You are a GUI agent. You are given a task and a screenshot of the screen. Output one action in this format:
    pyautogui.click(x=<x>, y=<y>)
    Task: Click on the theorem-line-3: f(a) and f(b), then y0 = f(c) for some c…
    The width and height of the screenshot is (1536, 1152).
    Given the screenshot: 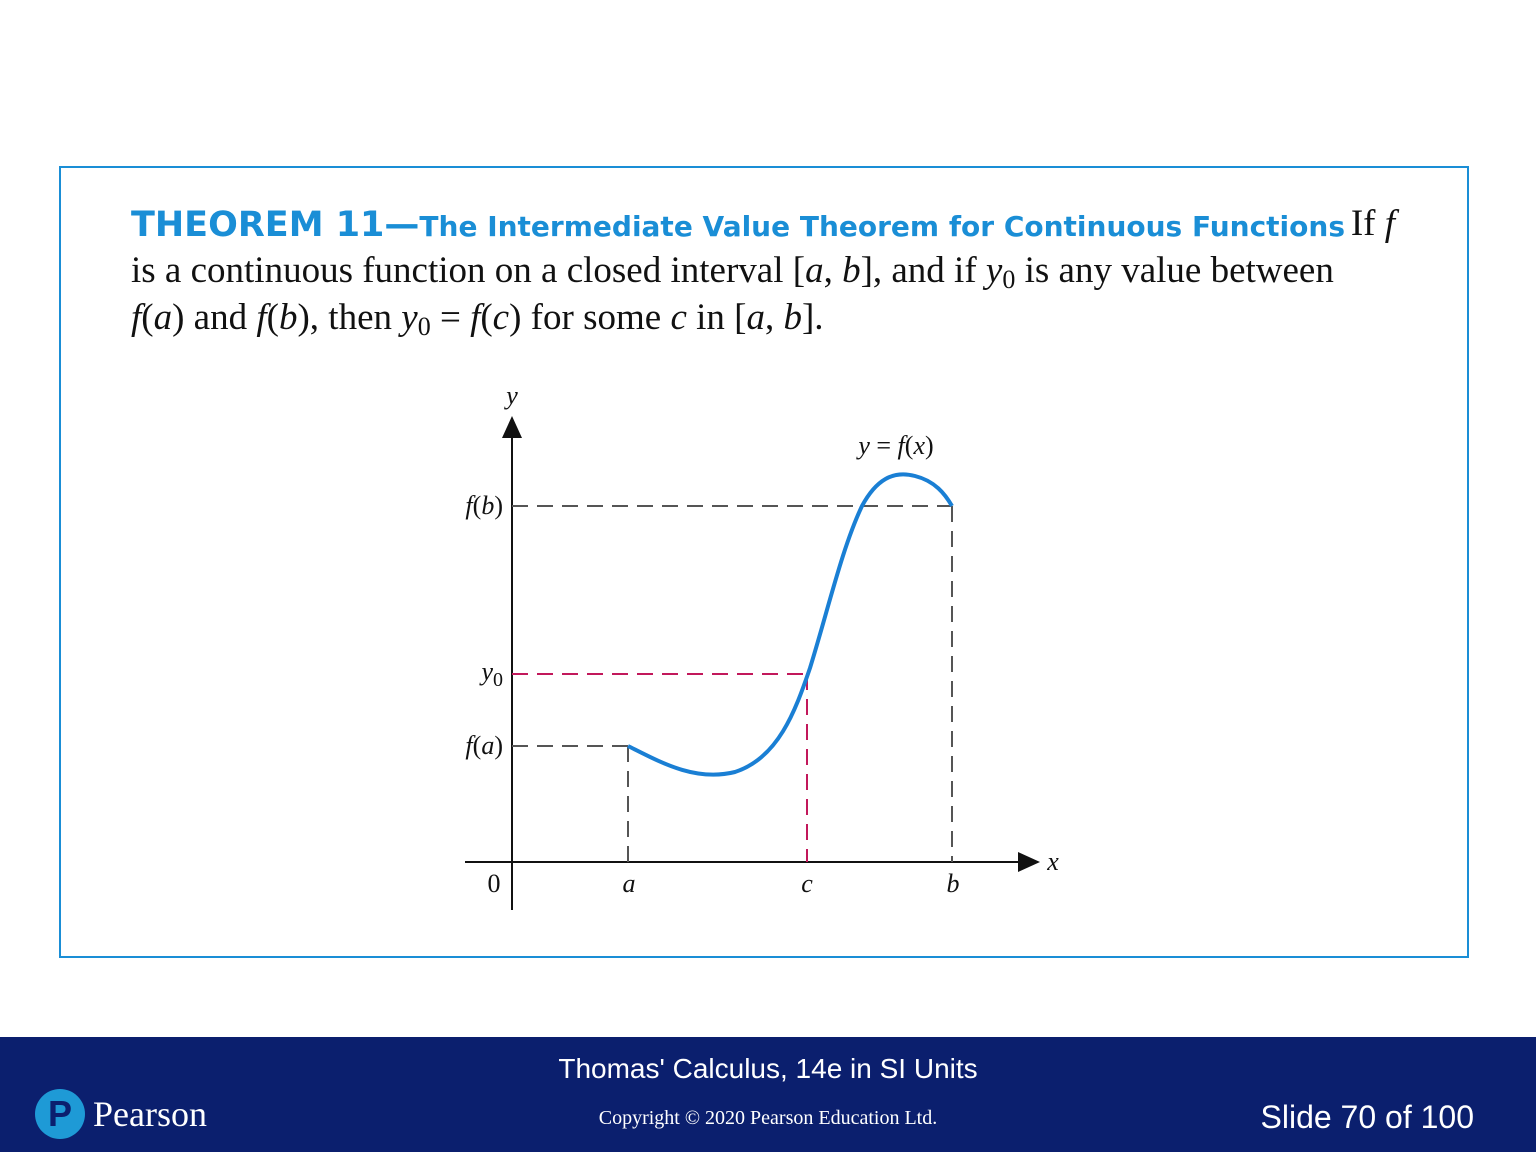 What is the action you would take?
    pyautogui.click(x=477, y=319)
    